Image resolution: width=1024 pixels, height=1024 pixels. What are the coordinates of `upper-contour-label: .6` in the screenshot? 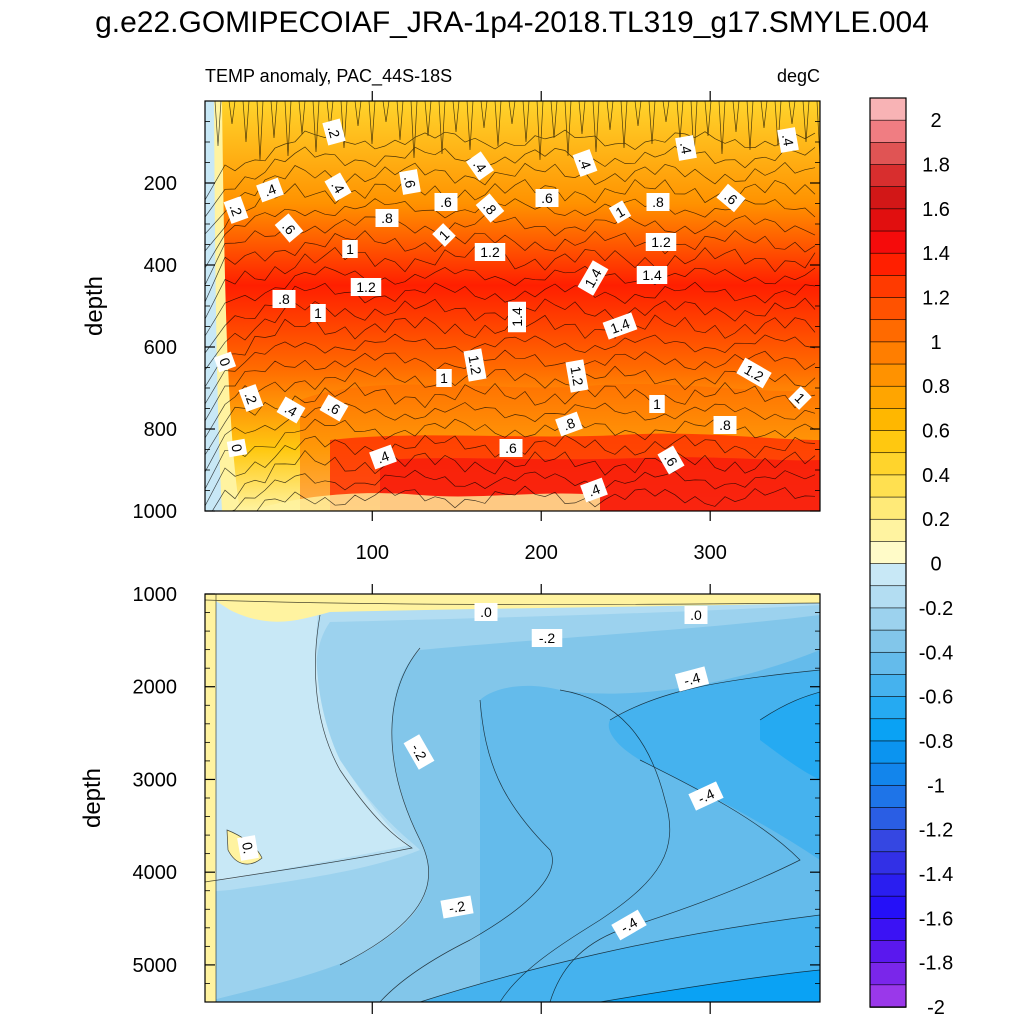 It's located at (671, 460).